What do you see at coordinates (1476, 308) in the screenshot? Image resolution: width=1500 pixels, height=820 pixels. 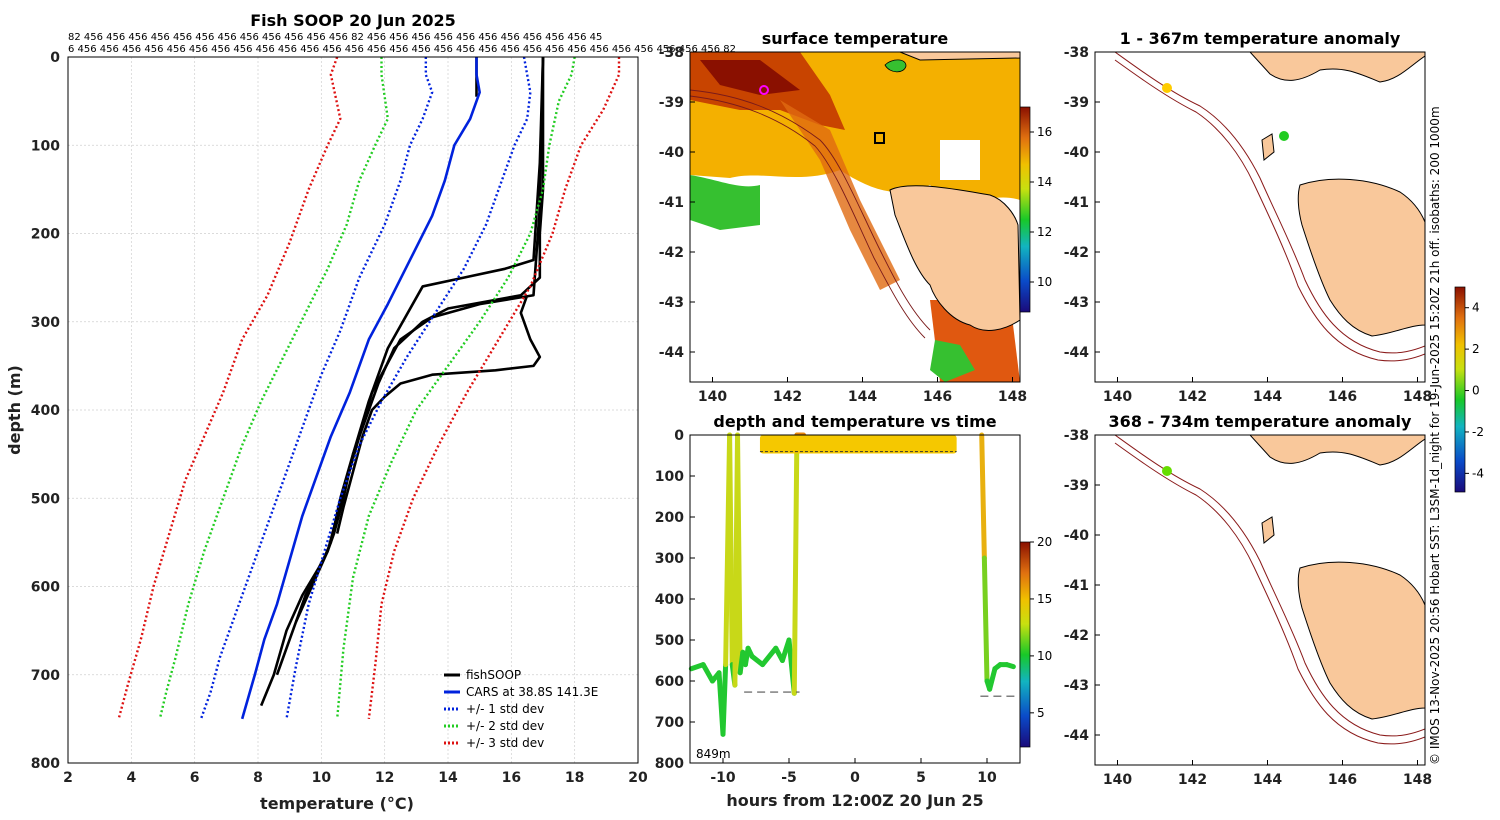 I see `colorbar-tick-label: 4` at bounding box center [1476, 308].